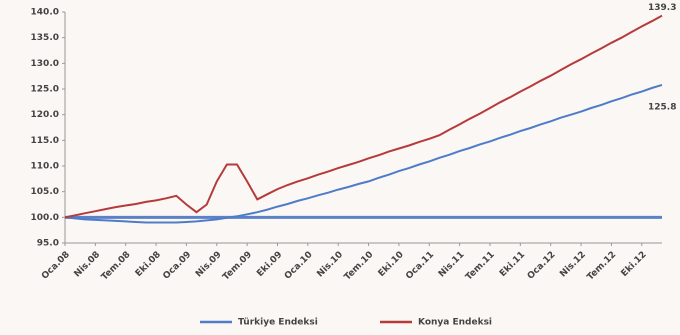 This screenshot has width=680, height=335. What do you see at coordinates (88, 265) in the screenshot?
I see `x-tick-label: Nis.08` at bounding box center [88, 265].